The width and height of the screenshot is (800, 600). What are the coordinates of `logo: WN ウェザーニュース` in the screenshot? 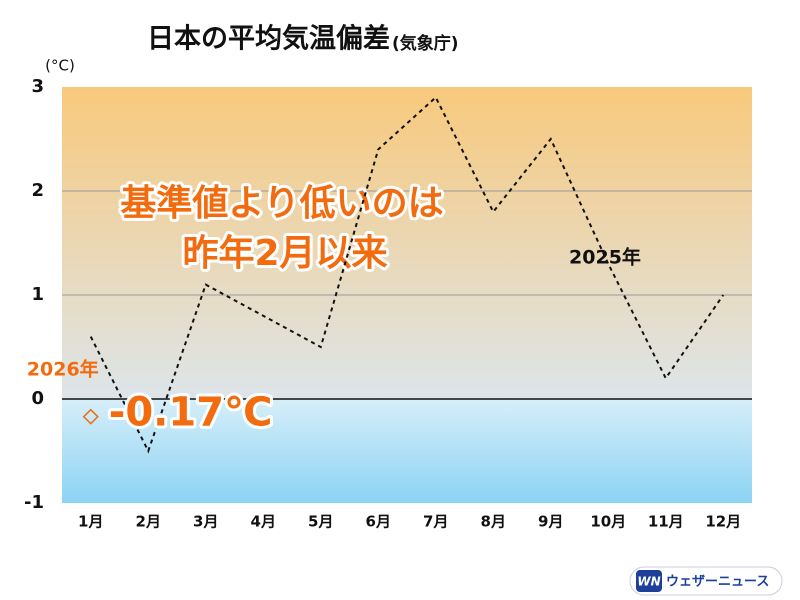 It's located at (706, 581).